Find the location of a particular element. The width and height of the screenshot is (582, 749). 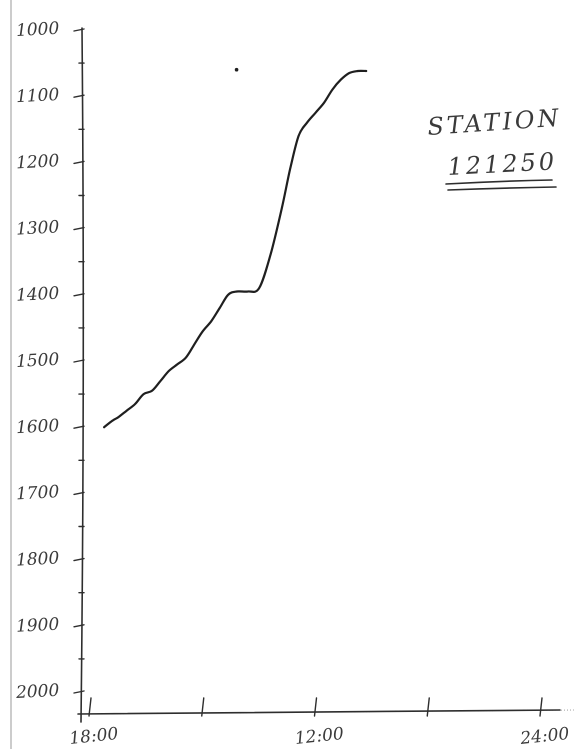

x-tick-label: 24:00 is located at coordinates (544, 736).